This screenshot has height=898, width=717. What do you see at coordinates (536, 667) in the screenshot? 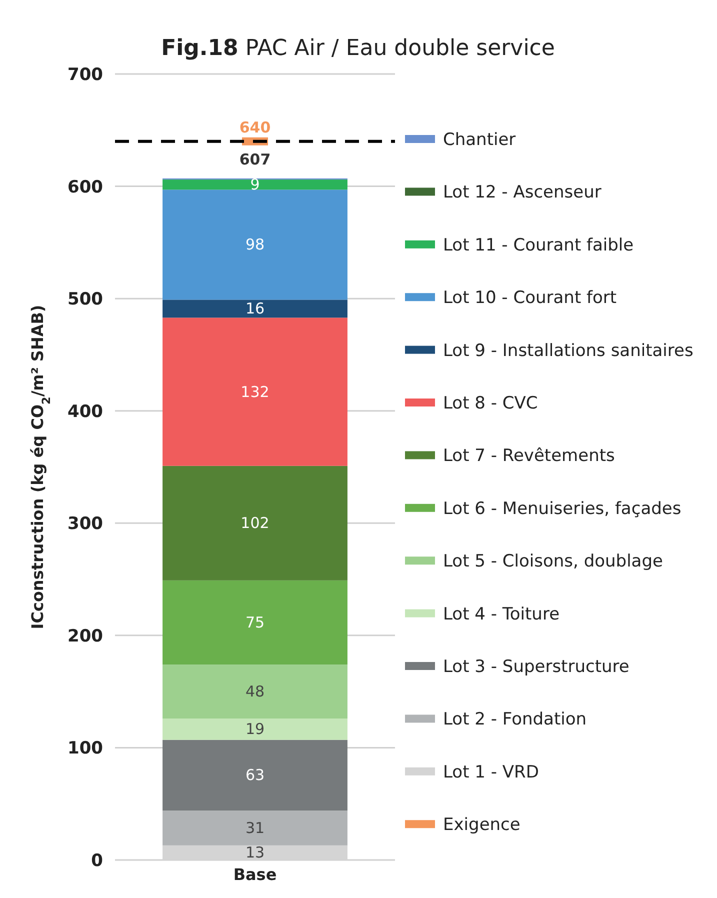
I see `legend-label: Lot 3 - Superstructure` at bounding box center [536, 667].